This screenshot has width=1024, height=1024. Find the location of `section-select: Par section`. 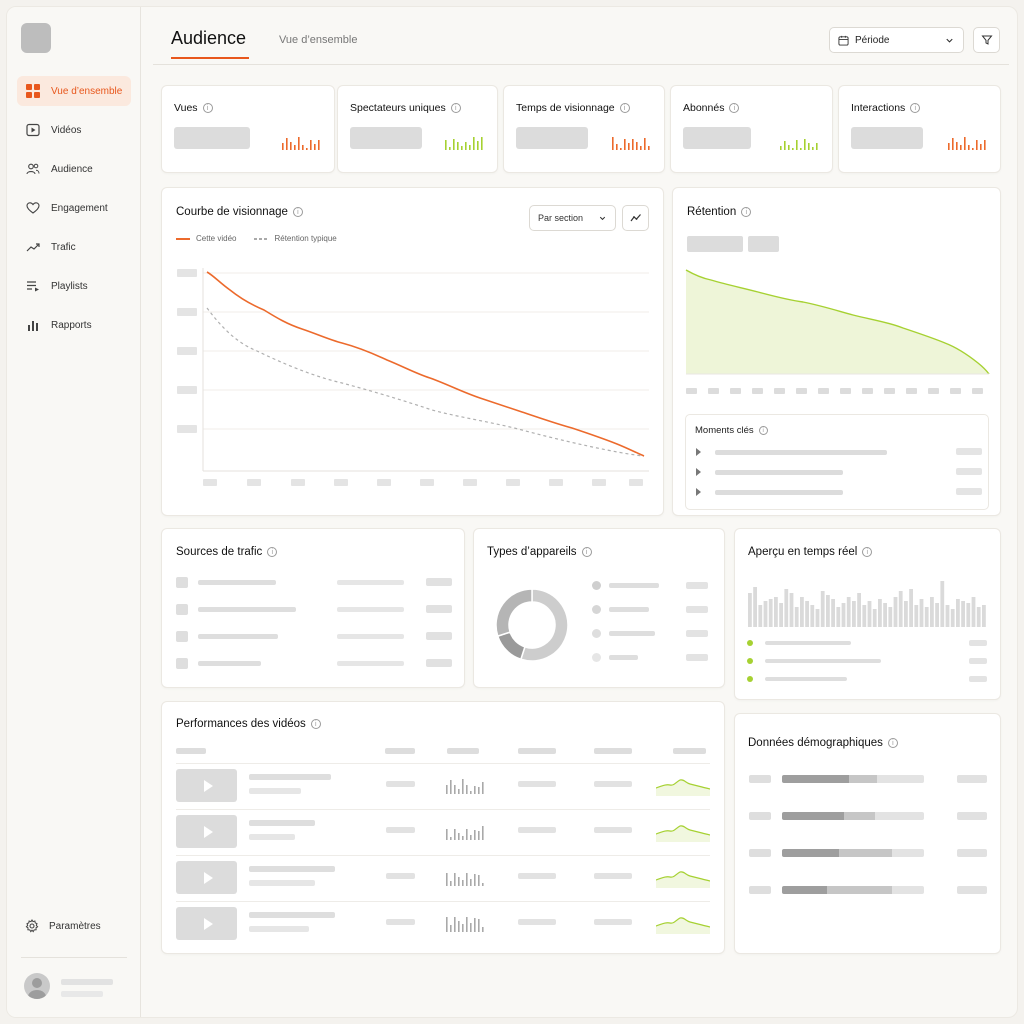

section-select: Par section is located at coordinates (572, 218).